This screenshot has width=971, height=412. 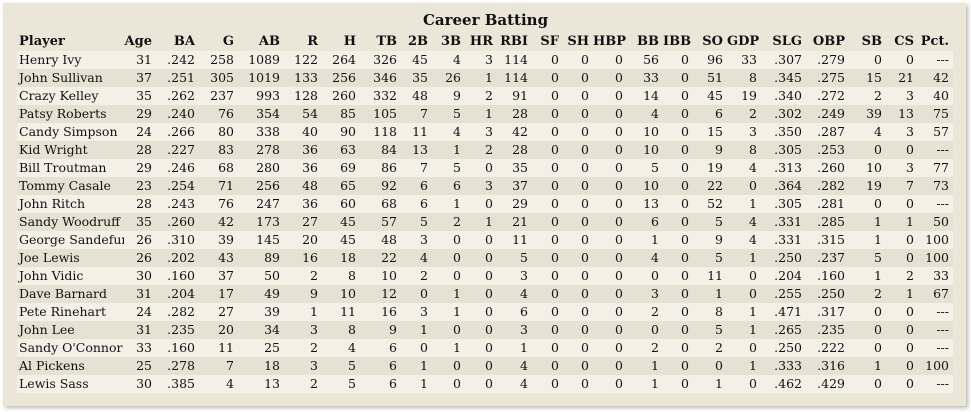 What do you see at coordinates (516, 59) in the screenshot?
I see `stat-cell: 114` at bounding box center [516, 59].